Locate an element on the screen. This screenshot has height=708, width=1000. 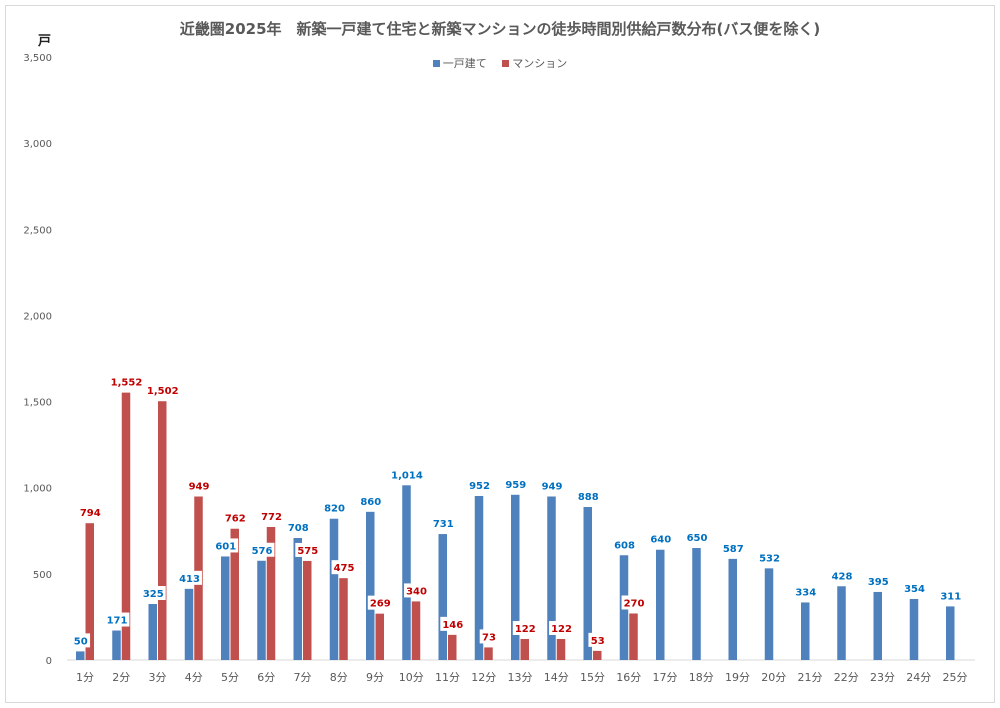
data-label: 270 is located at coordinates (634, 603).